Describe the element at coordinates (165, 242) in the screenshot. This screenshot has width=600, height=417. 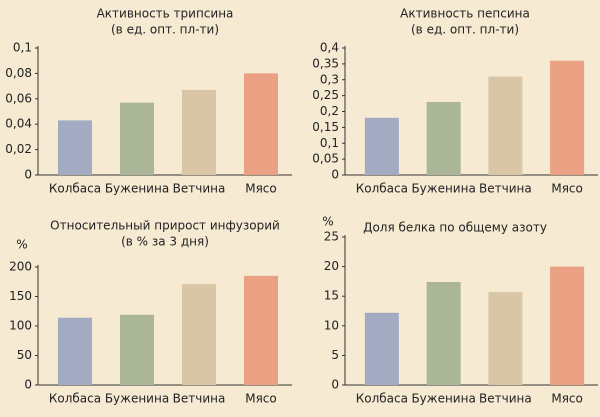
I see `chart-subtitle: (в % за 3 дня)` at that location.